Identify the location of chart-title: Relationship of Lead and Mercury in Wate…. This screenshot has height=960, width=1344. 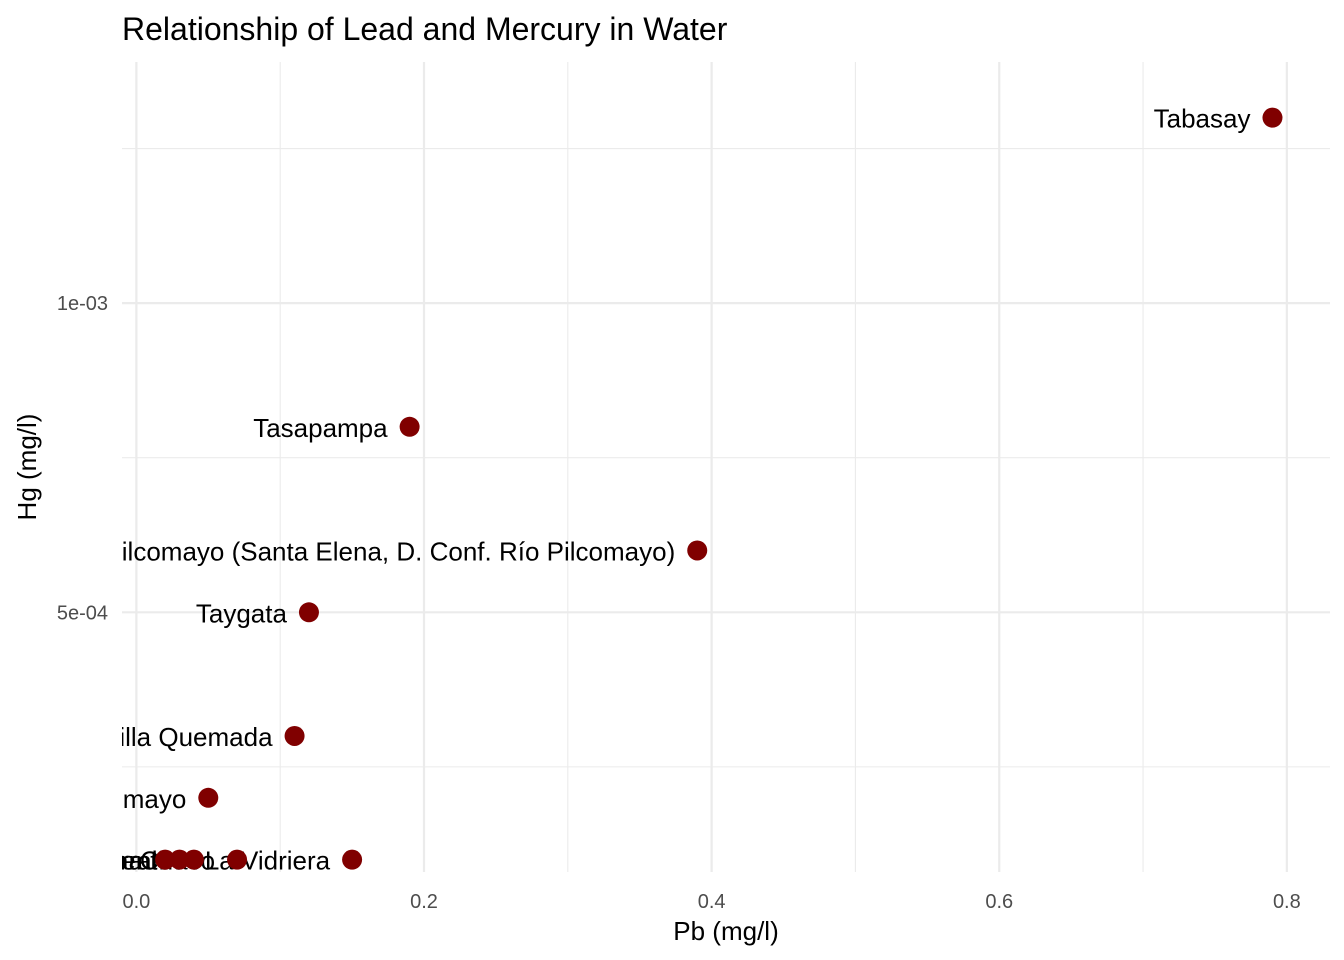
(425, 29).